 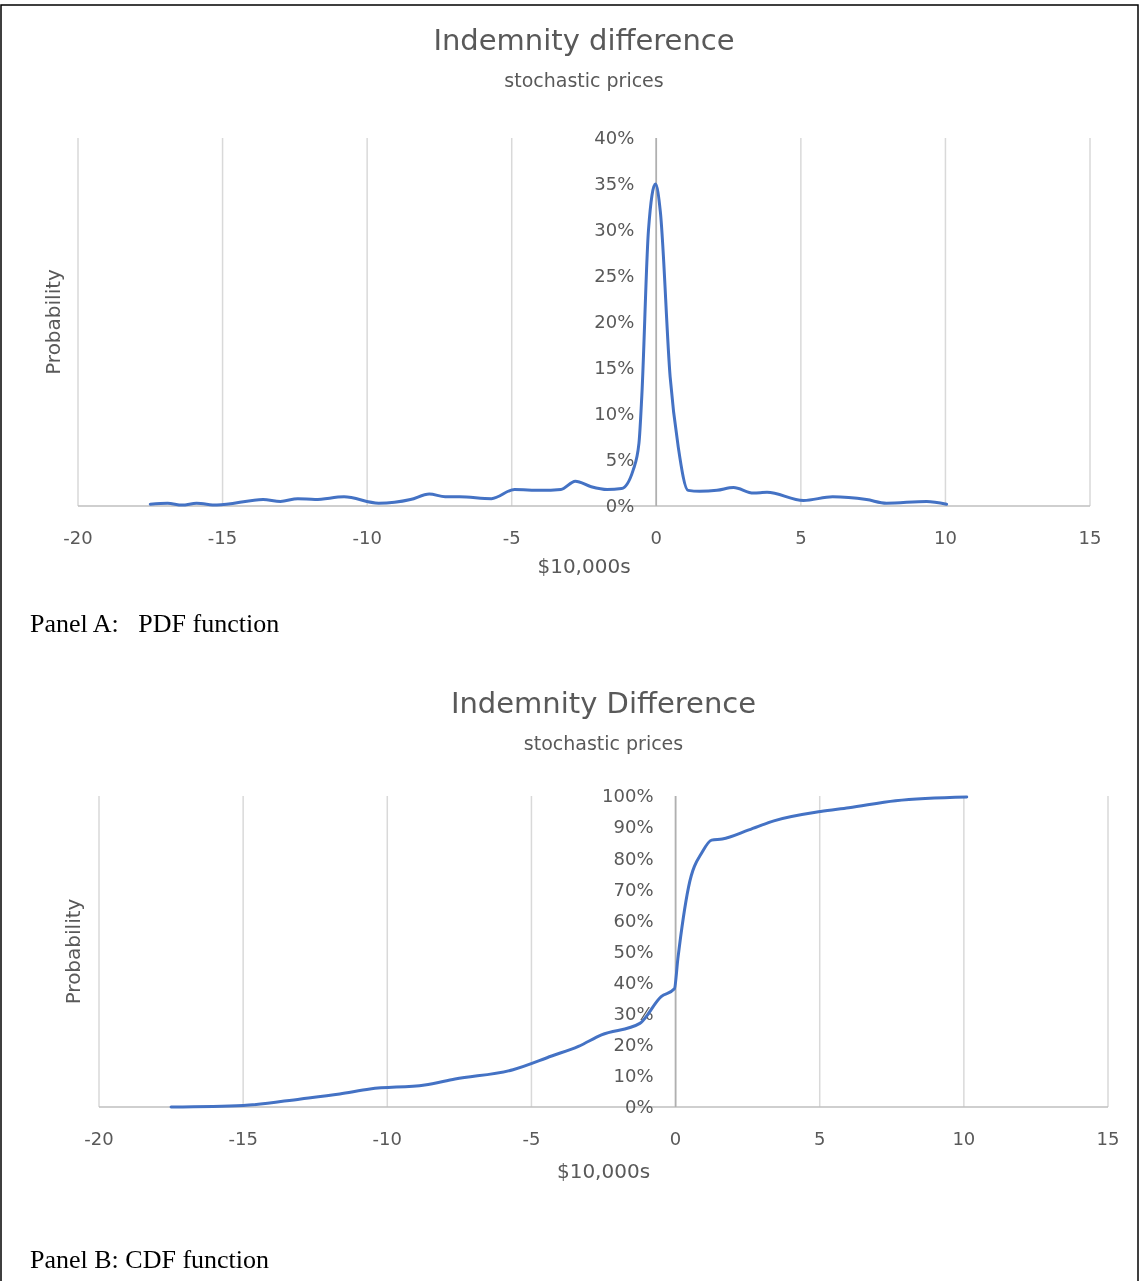 I want to click on y-tick-label: 15%, so click(x=614, y=368).